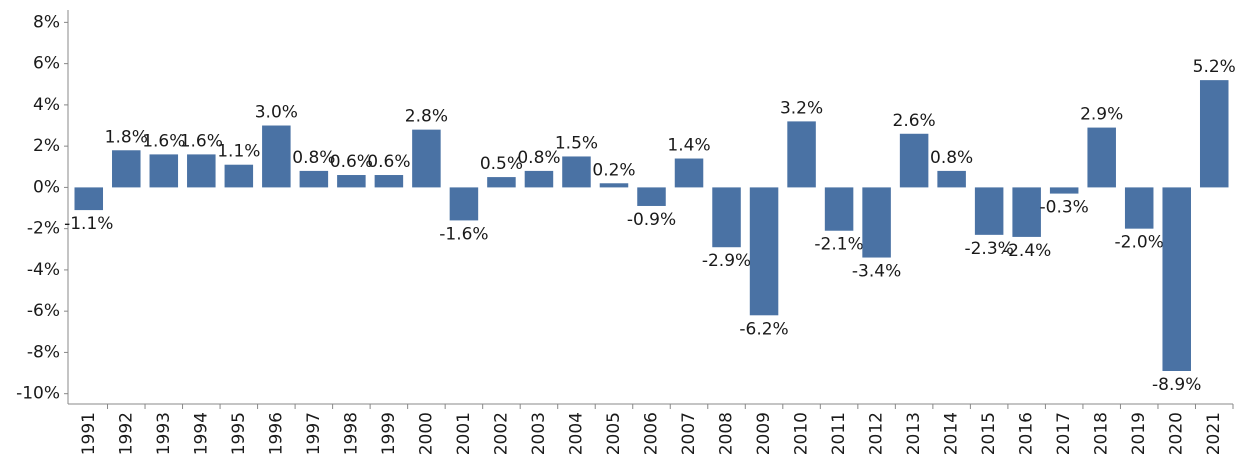 This screenshot has width=1248, height=466. I want to click on x-tick-label: 2017, so click(1064, 433).